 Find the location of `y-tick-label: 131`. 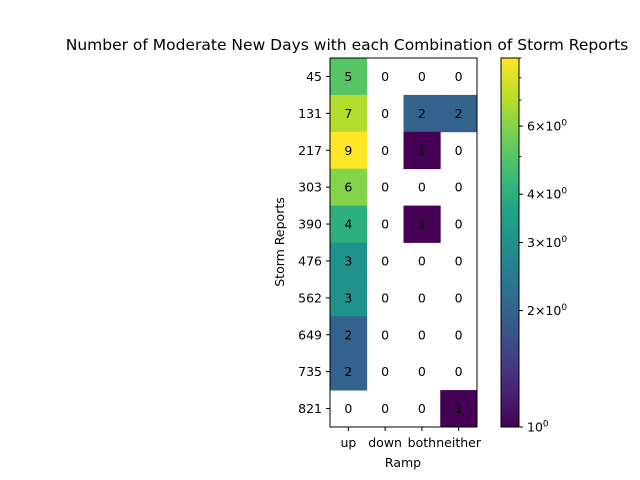

y-tick-label: 131 is located at coordinates (310, 113).